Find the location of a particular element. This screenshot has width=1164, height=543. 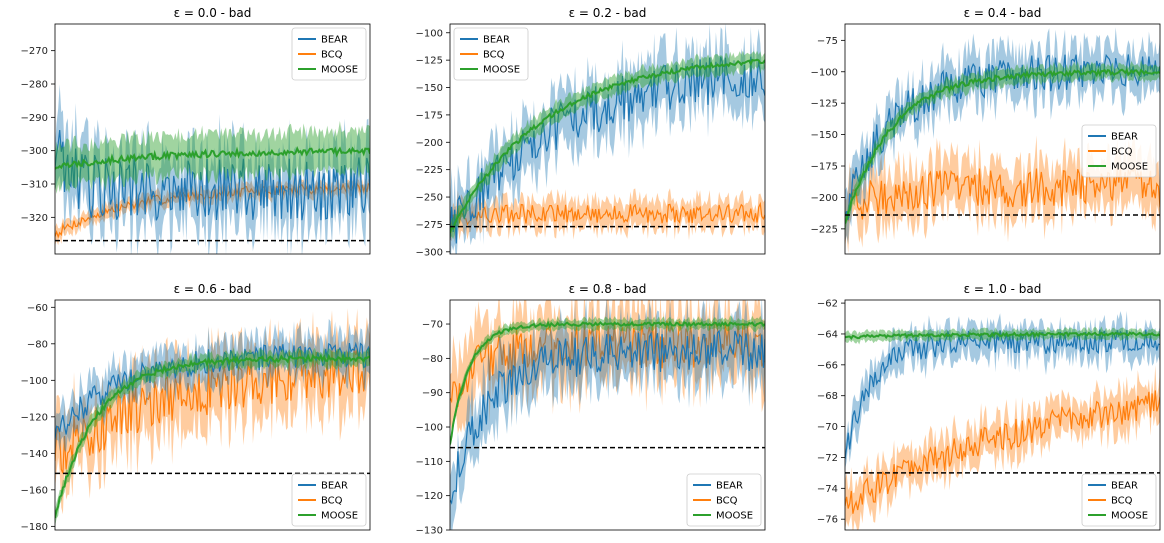

subplot-title: ε = 0.2 - bad is located at coordinates (608, 13).